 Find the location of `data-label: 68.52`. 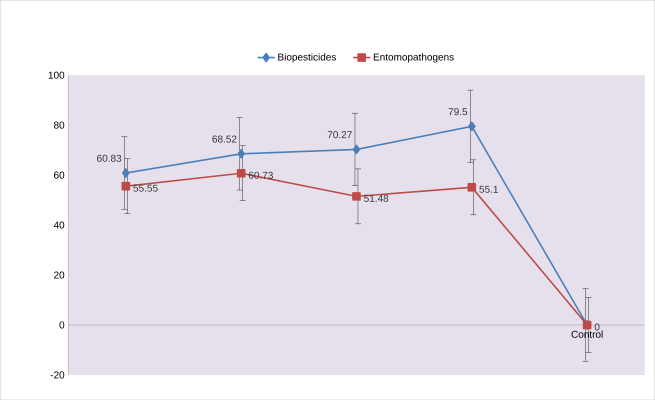

data-label: 68.52 is located at coordinates (224, 139).